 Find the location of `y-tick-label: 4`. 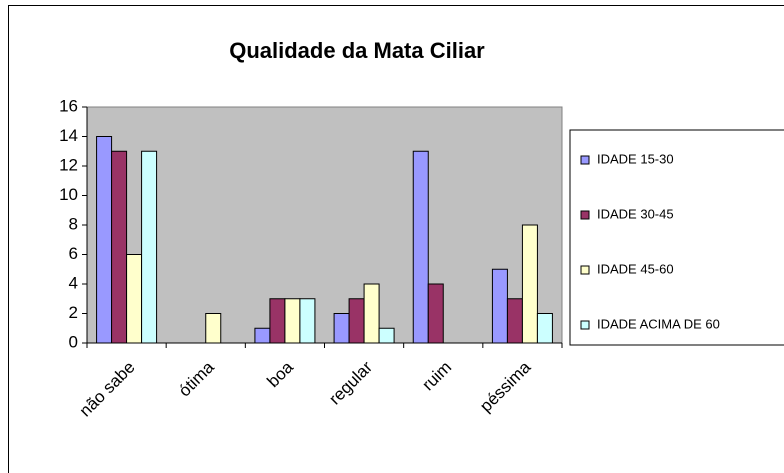

y-tick-label: 4 is located at coordinates (73, 282).